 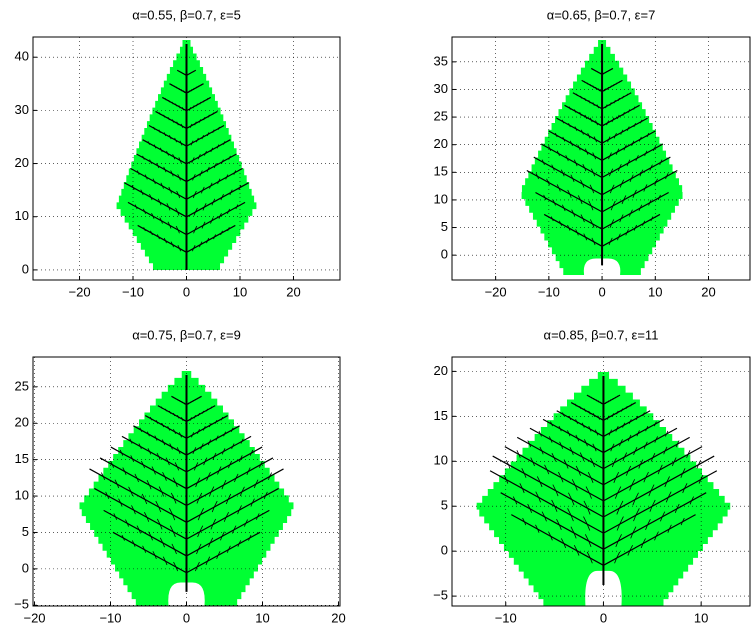 What do you see at coordinates (22, 56) in the screenshot?
I see `y-tick-label: 40` at bounding box center [22, 56].